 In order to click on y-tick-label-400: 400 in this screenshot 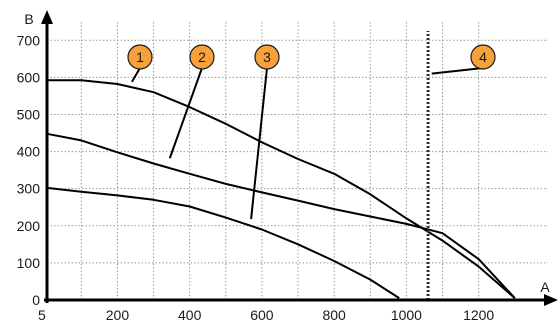, I will do `click(29, 152)`.